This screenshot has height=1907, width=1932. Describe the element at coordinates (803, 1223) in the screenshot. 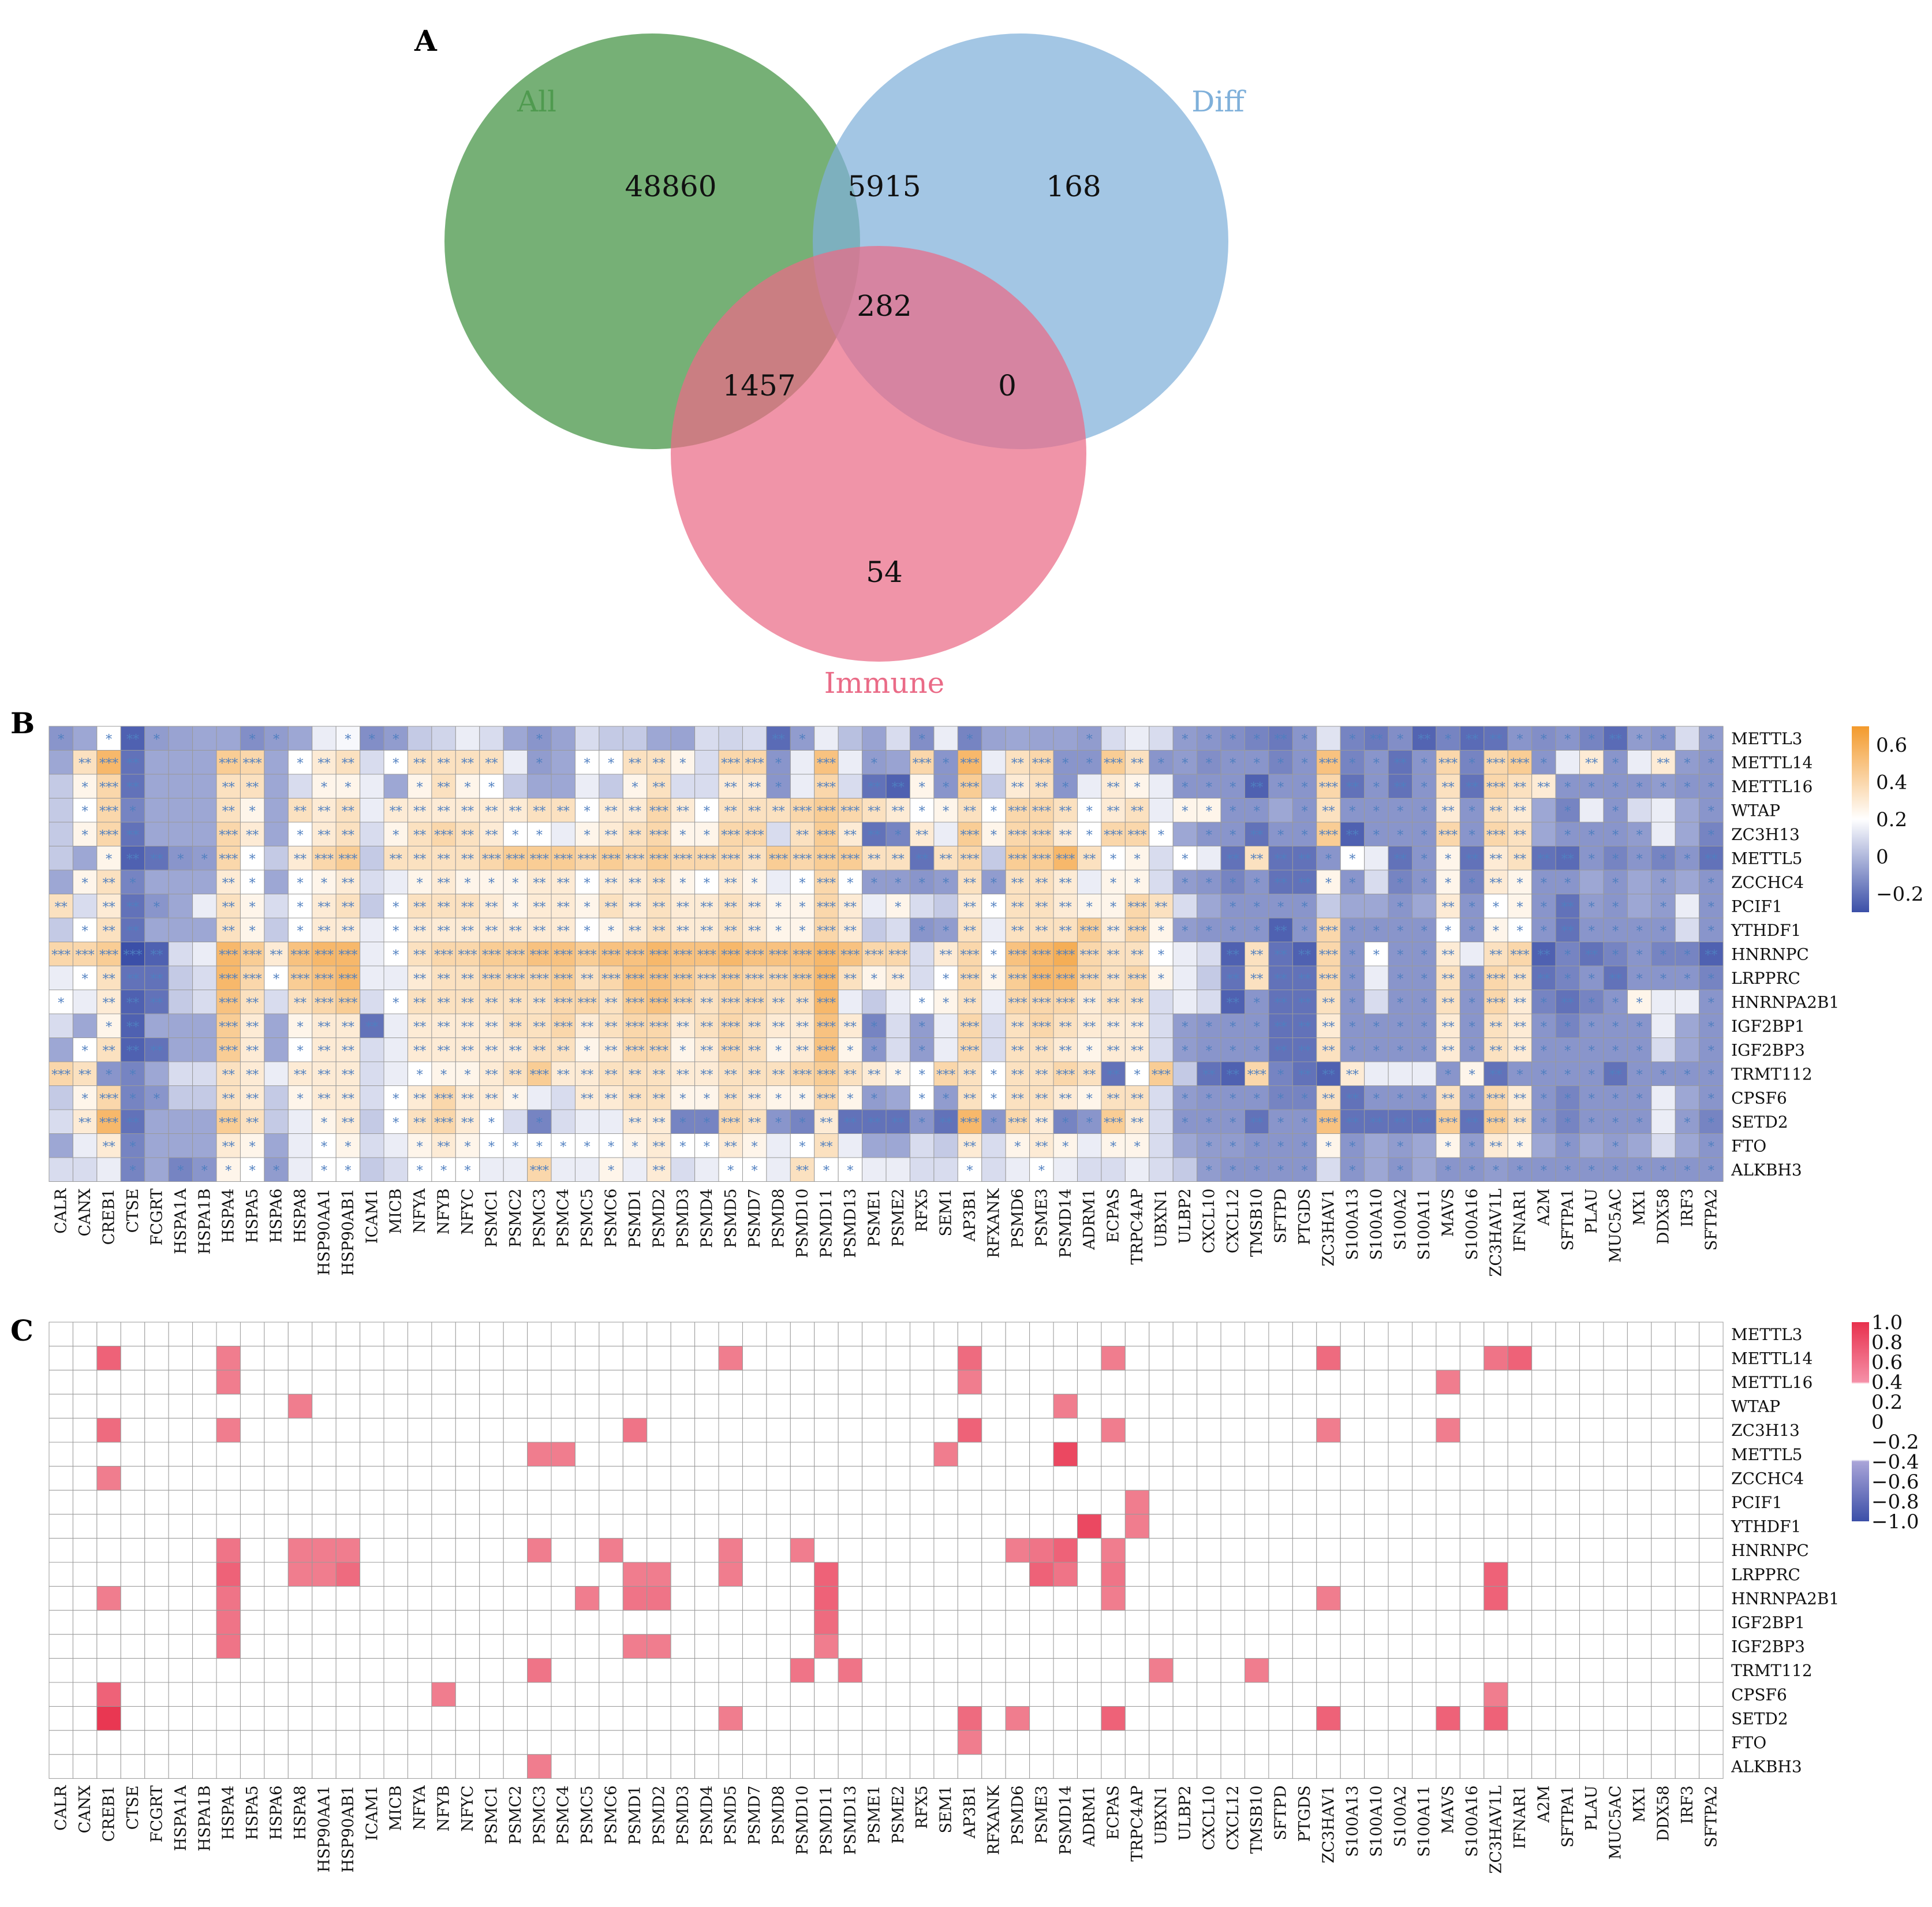

I see `heatmap-b-column-label: PSMD10` at that location.